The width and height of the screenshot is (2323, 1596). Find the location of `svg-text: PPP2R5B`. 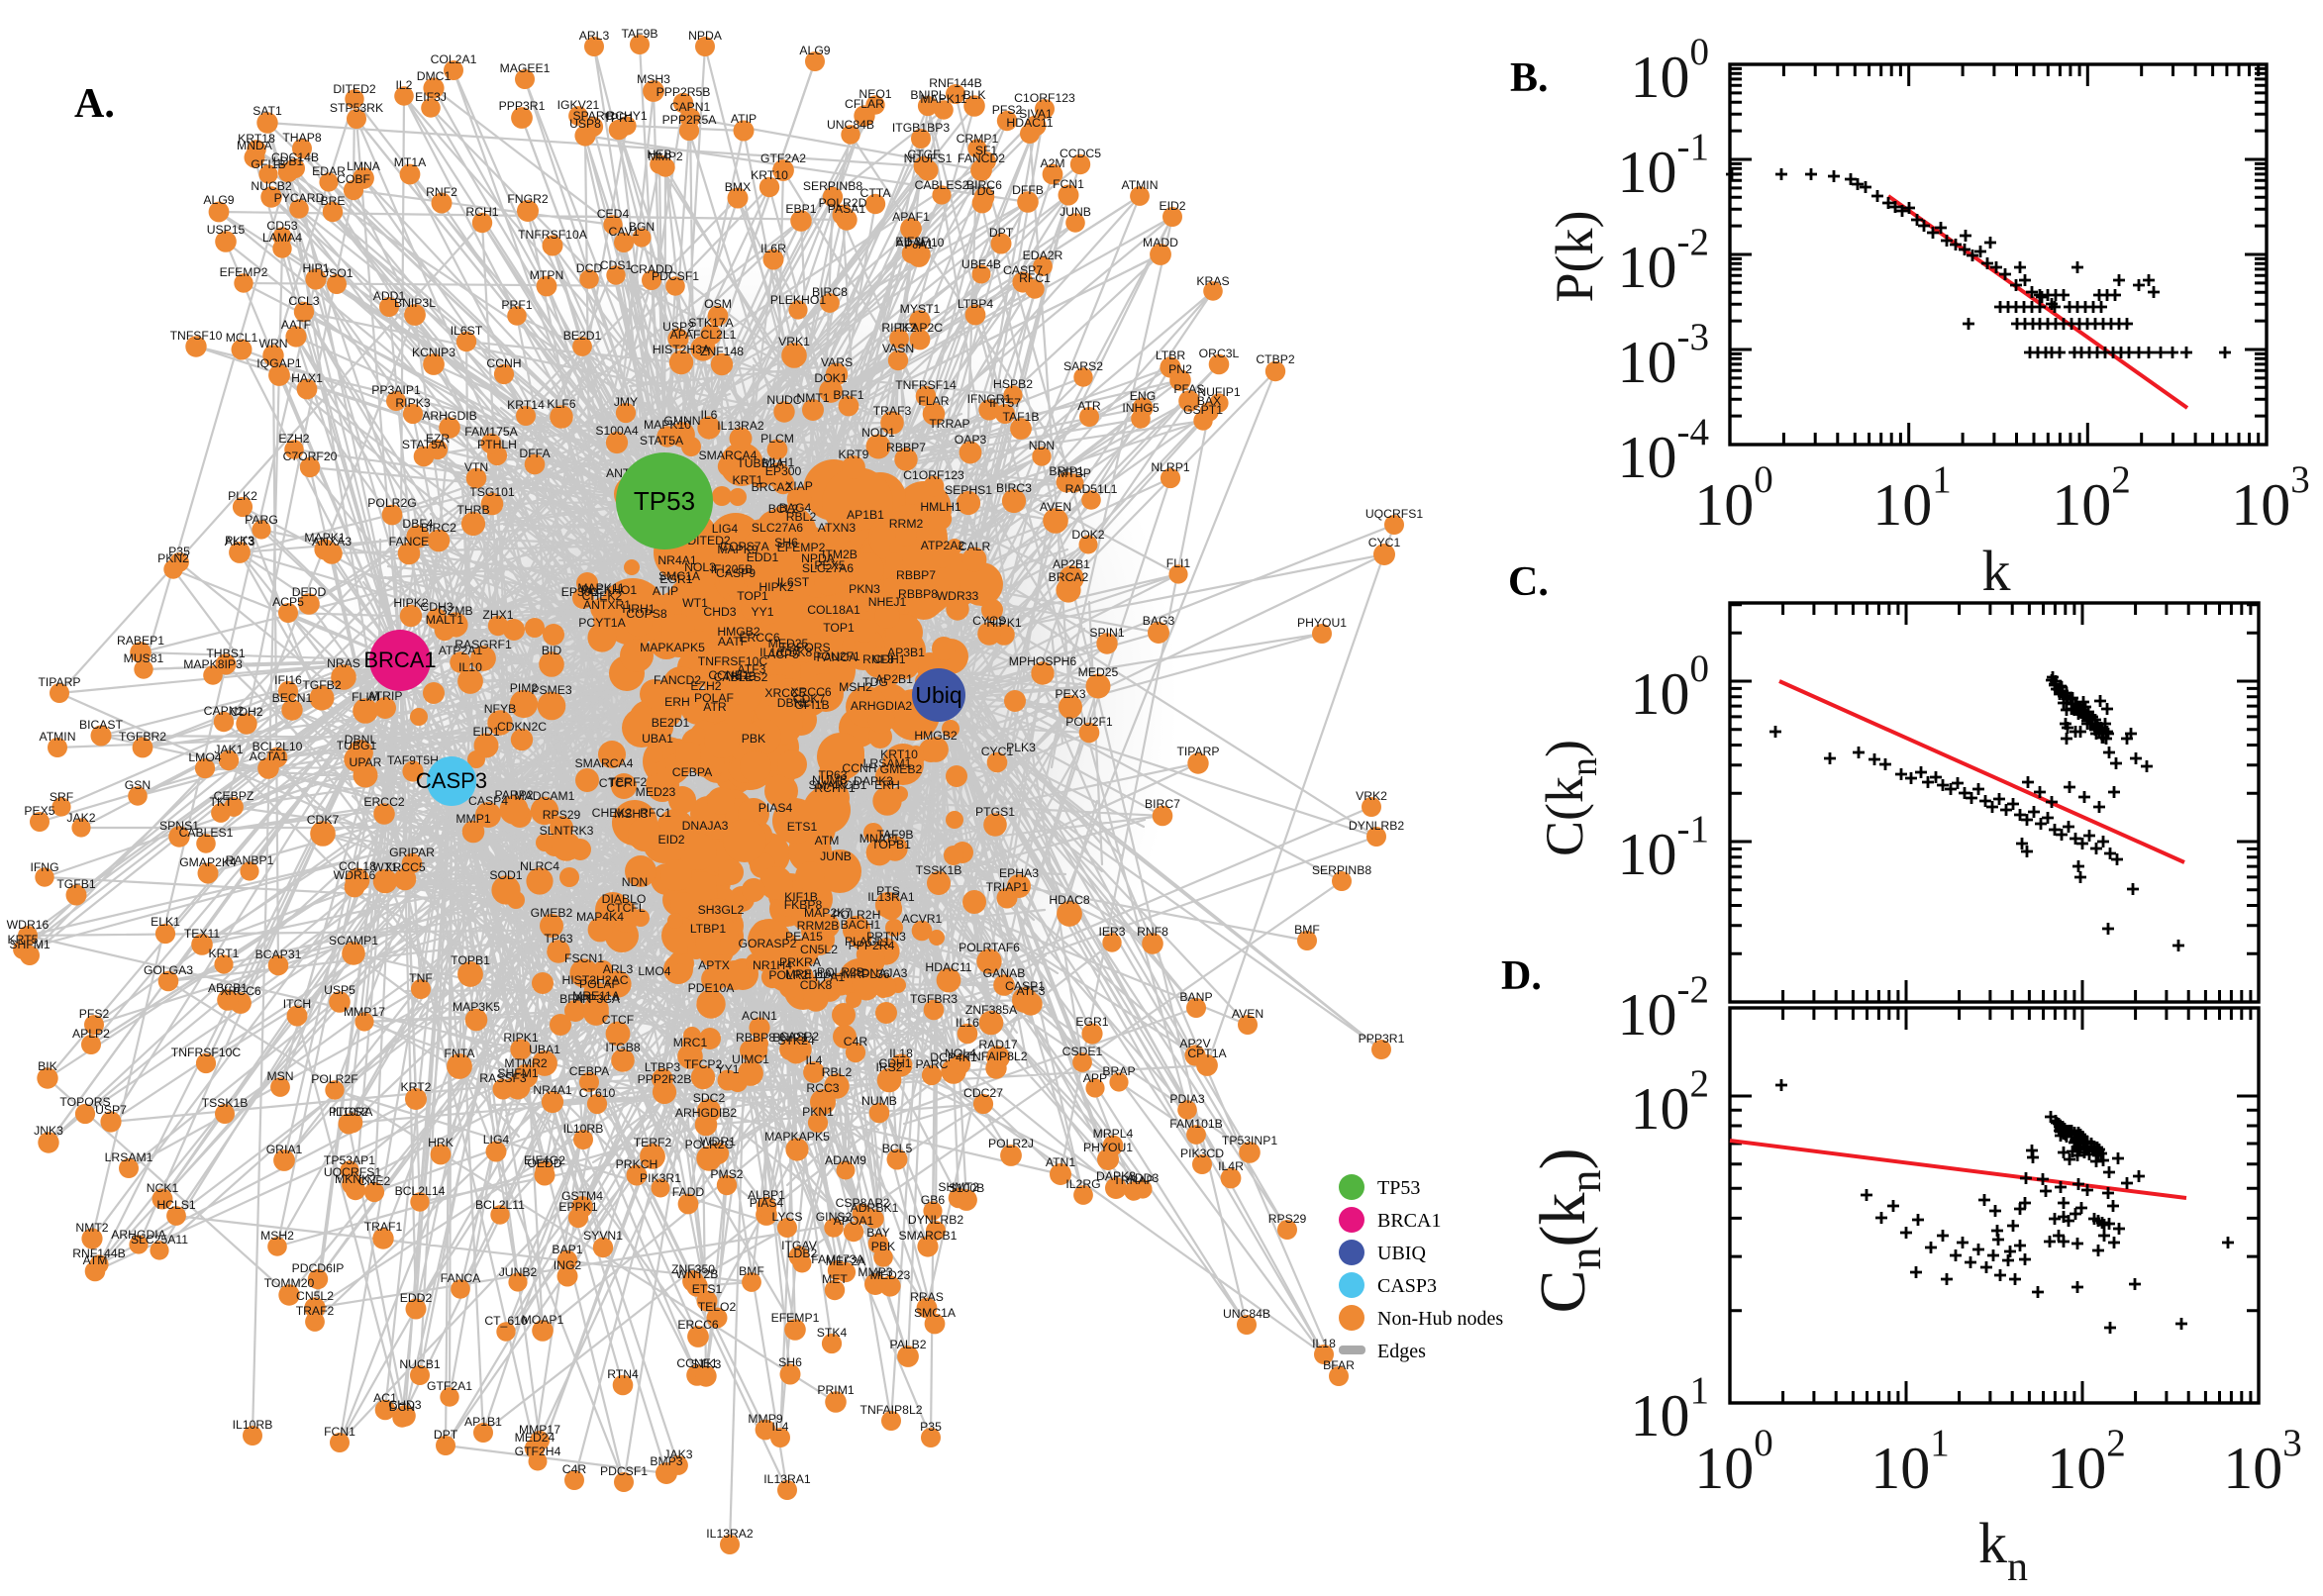

svg-text: PPP2R5B is located at coordinates (683, 92).